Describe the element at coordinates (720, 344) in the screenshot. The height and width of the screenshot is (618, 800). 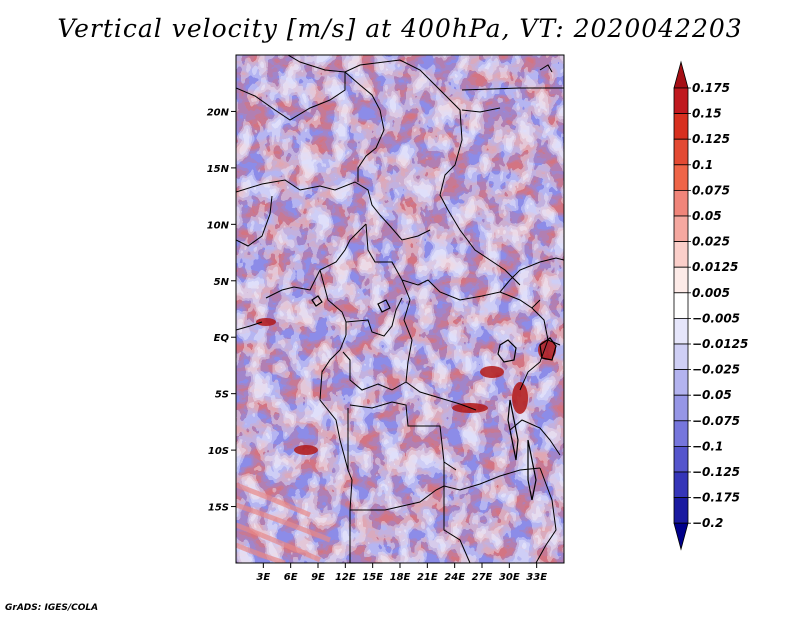
I see `colorbar-label: −0.0125` at that location.